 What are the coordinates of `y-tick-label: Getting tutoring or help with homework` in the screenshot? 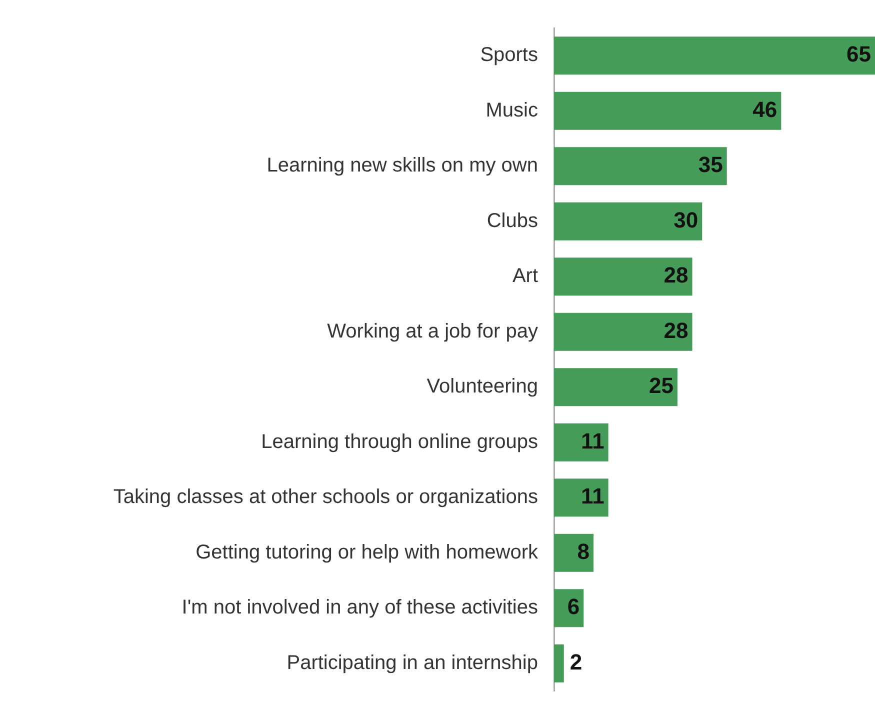 It's located at (367, 552).